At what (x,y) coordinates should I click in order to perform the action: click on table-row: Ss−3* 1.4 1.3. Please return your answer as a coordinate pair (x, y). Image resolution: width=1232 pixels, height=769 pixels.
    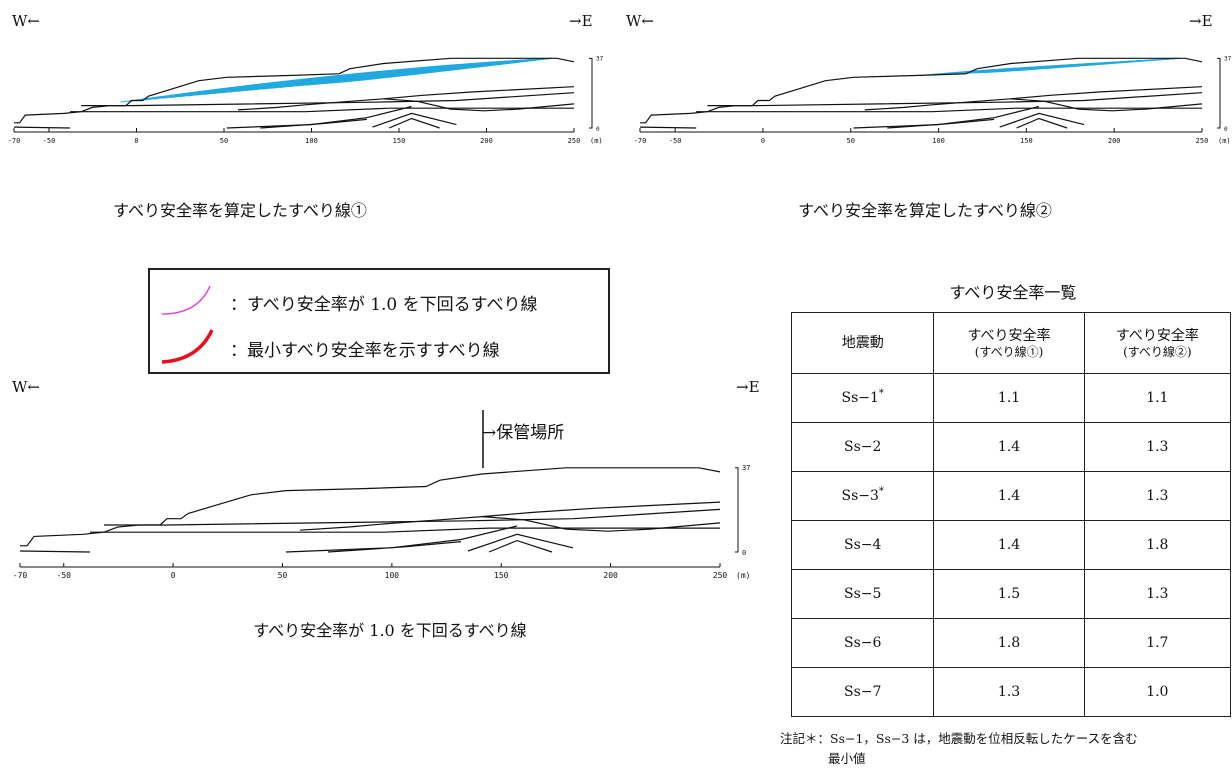
    Looking at the image, I should click on (1011, 496).